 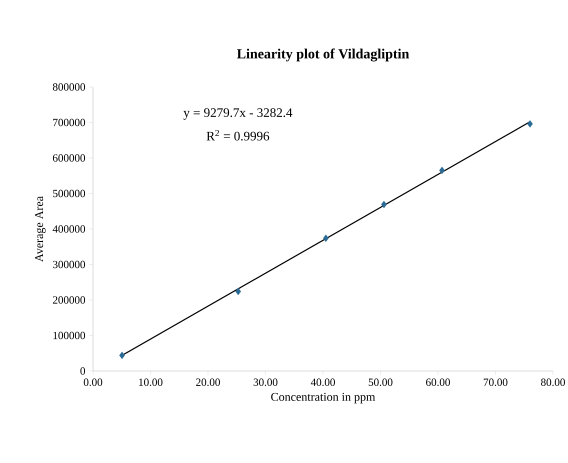 What do you see at coordinates (69, 300) in the screenshot?
I see `y-tick-label: 200000` at bounding box center [69, 300].